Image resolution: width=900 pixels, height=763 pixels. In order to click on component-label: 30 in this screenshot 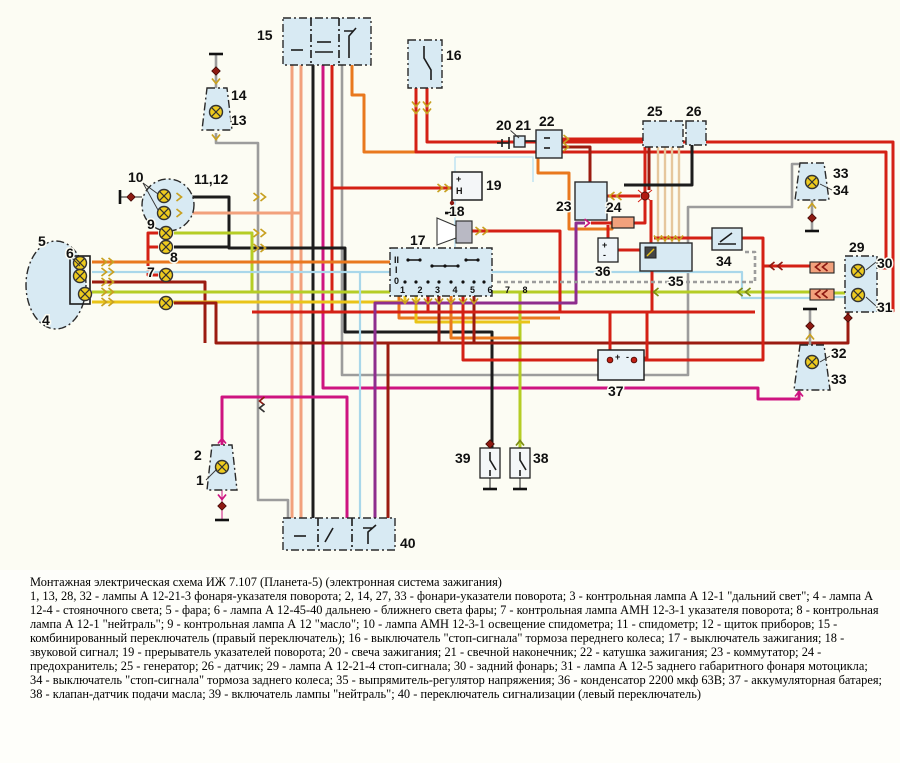, I will do `click(885, 263)`.